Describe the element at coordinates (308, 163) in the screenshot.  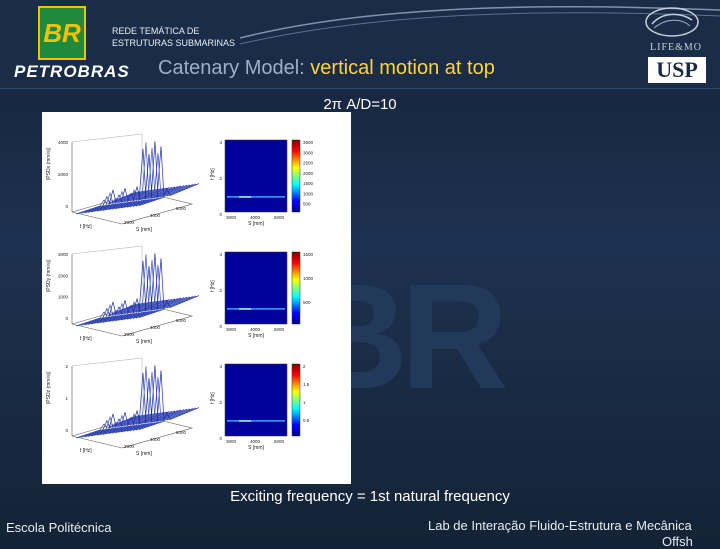
I see `colorbar-tick: 2500` at that location.